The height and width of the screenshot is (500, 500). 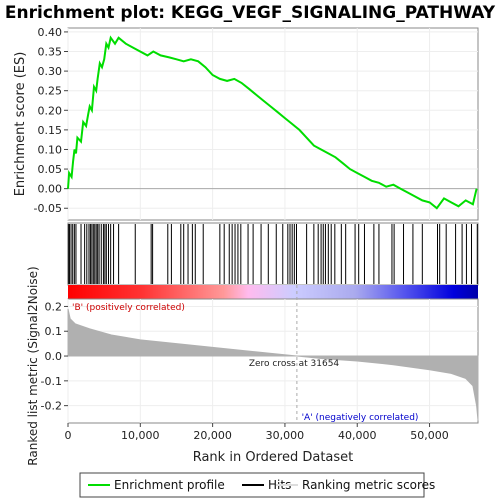 What do you see at coordinates (357, 435) in the screenshot?
I see `x-tick-label: 40,000` at bounding box center [357, 435].